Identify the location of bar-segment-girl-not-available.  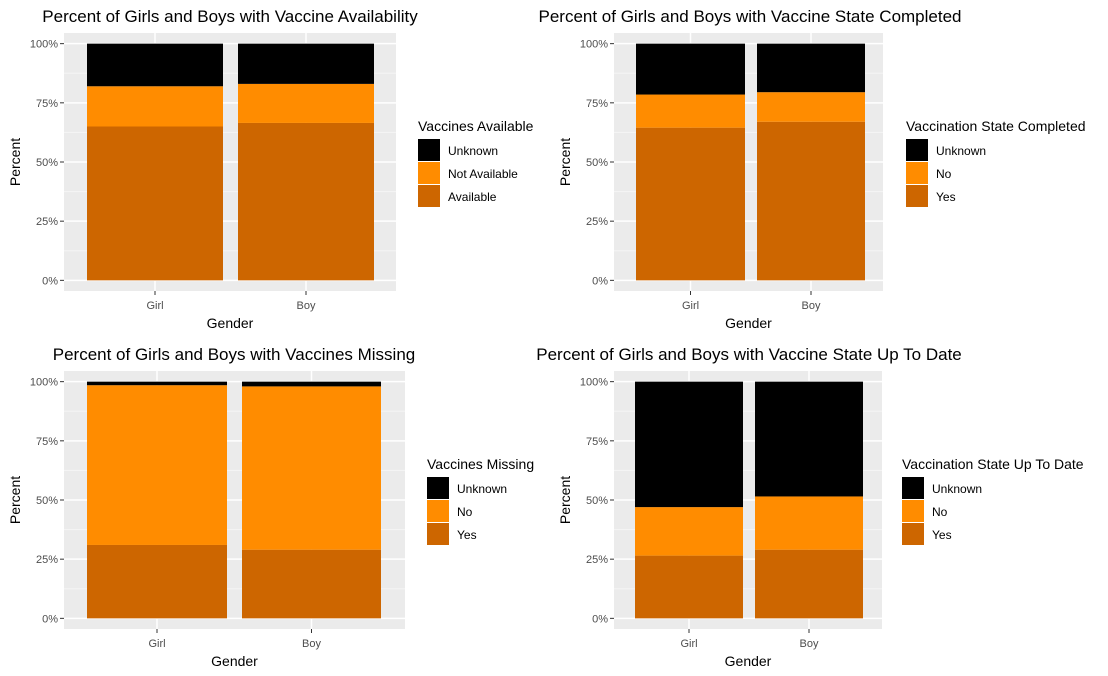
(155, 106).